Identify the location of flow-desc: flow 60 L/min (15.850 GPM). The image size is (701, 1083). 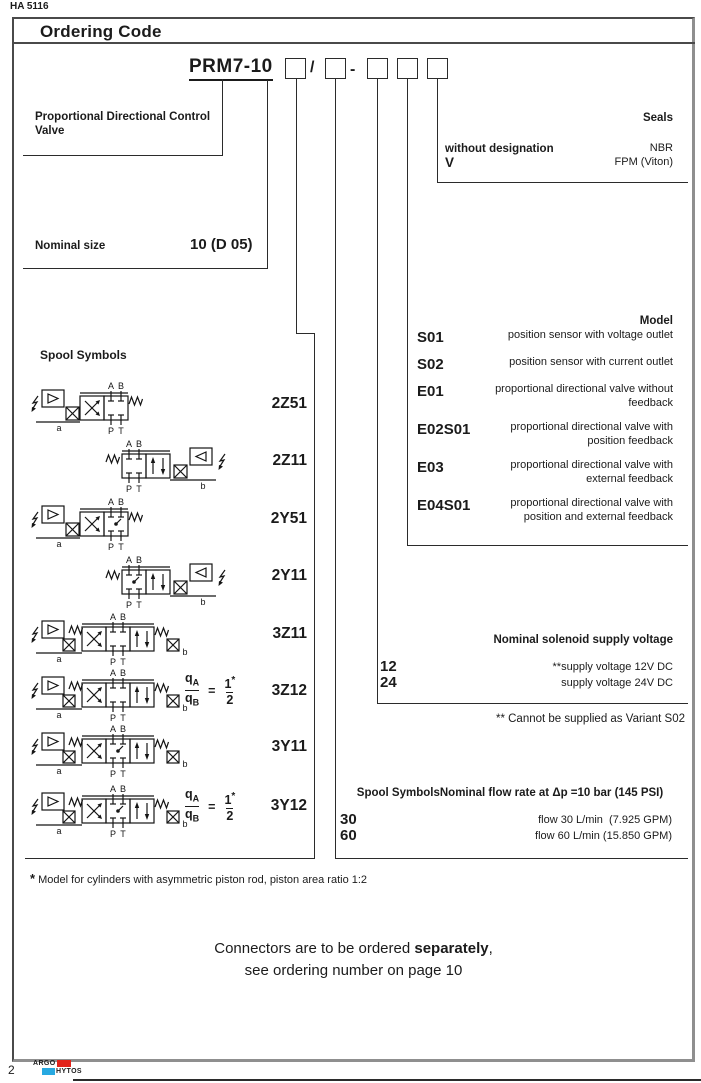
(603, 836).